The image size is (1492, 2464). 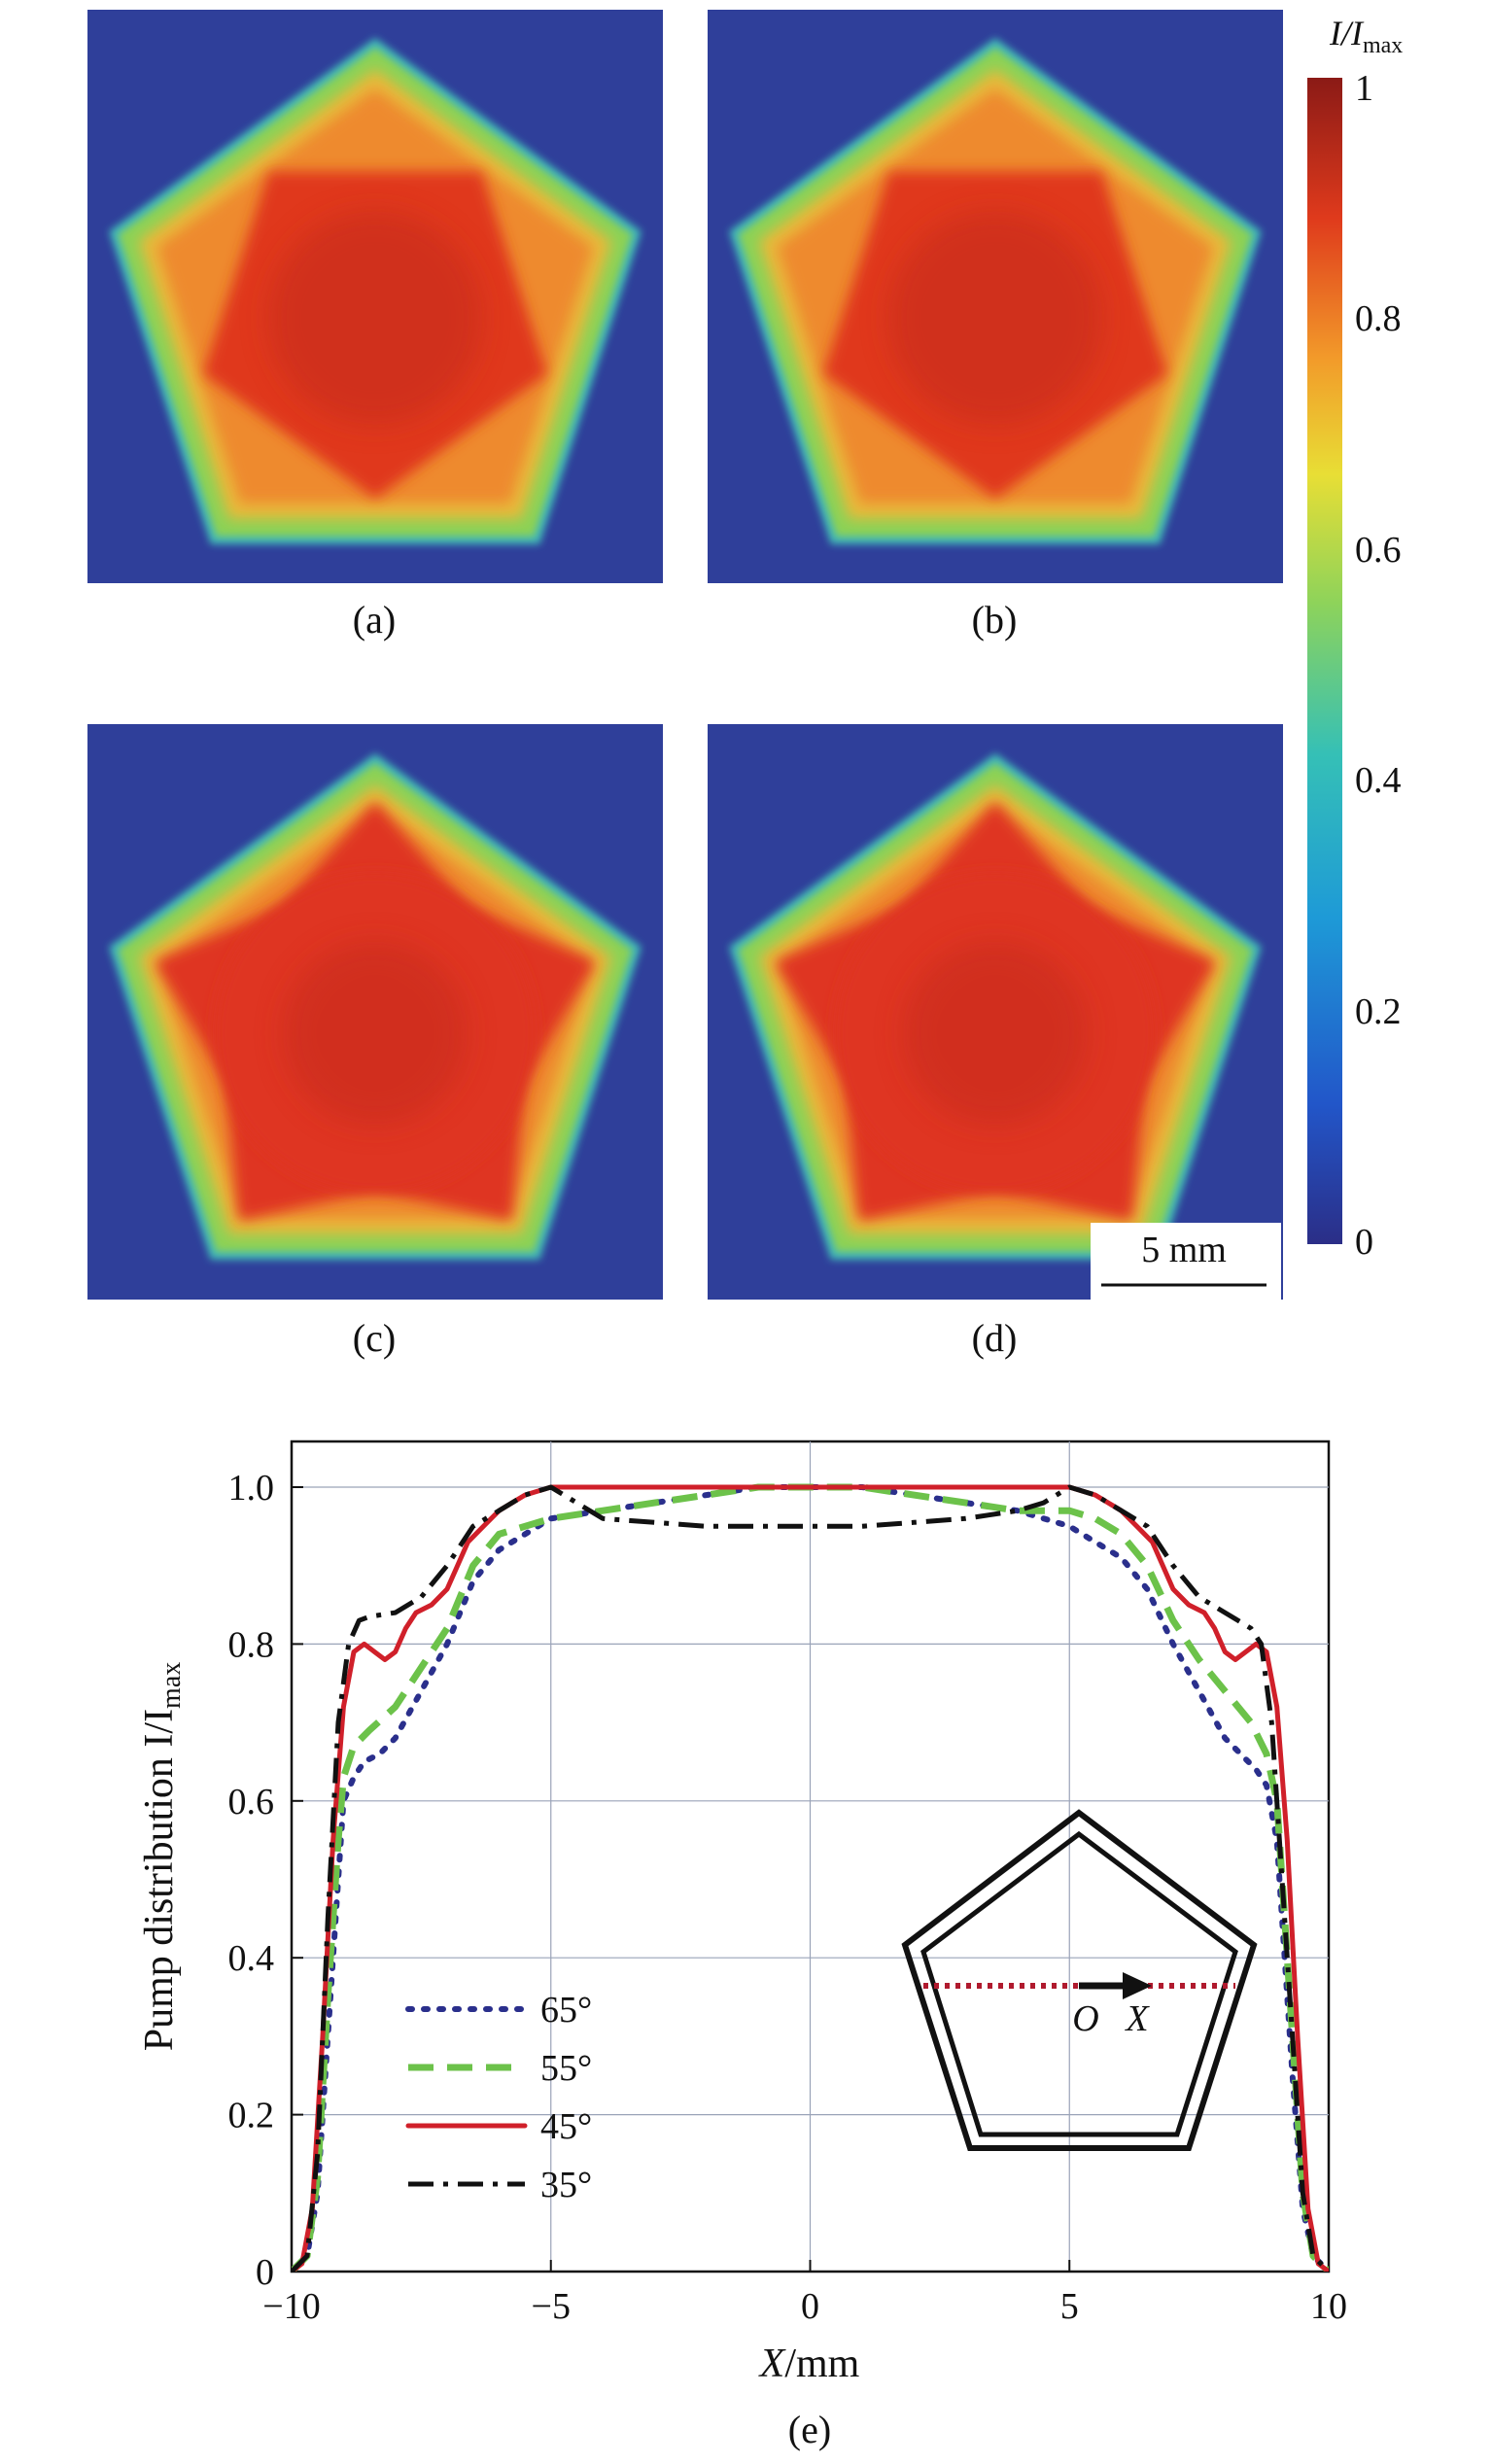 I want to click on inset-label-o: O, so click(x=1085, y=2018).